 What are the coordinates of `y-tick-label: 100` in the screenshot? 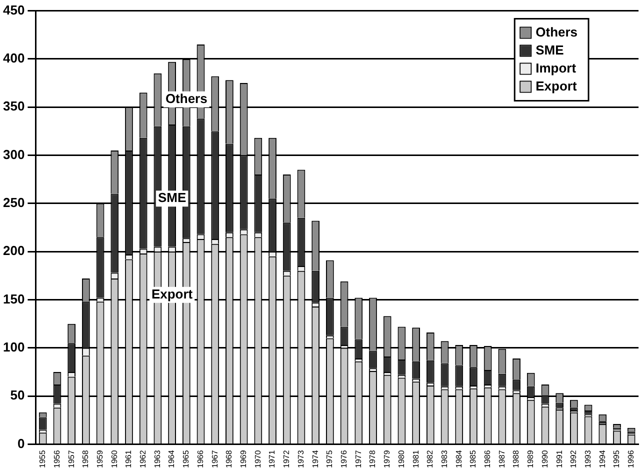 It's located at (13, 346).